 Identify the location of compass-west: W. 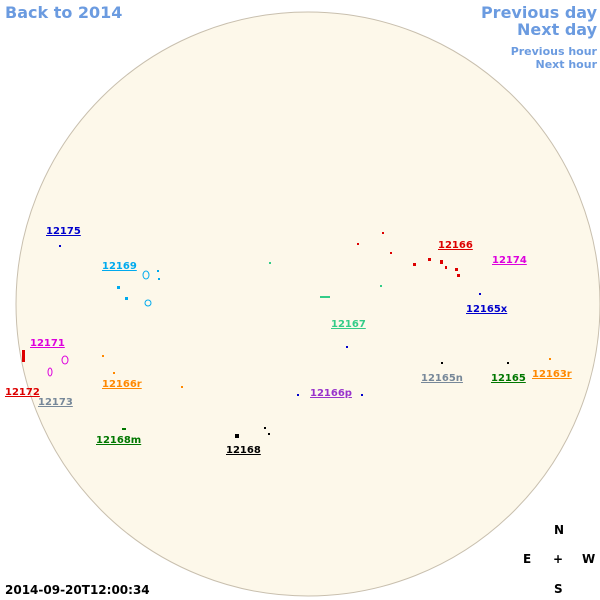
(589, 559).